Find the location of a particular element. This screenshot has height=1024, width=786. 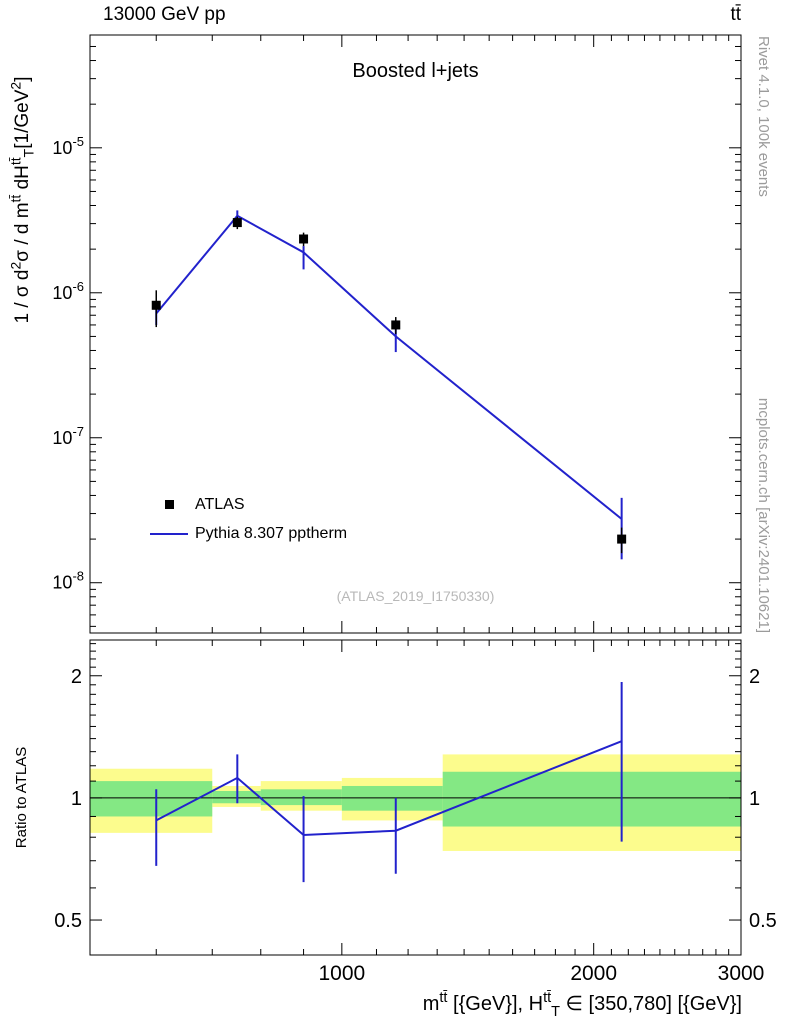

tick-label: 10⁻⁷ is located at coordinates (68, 436).